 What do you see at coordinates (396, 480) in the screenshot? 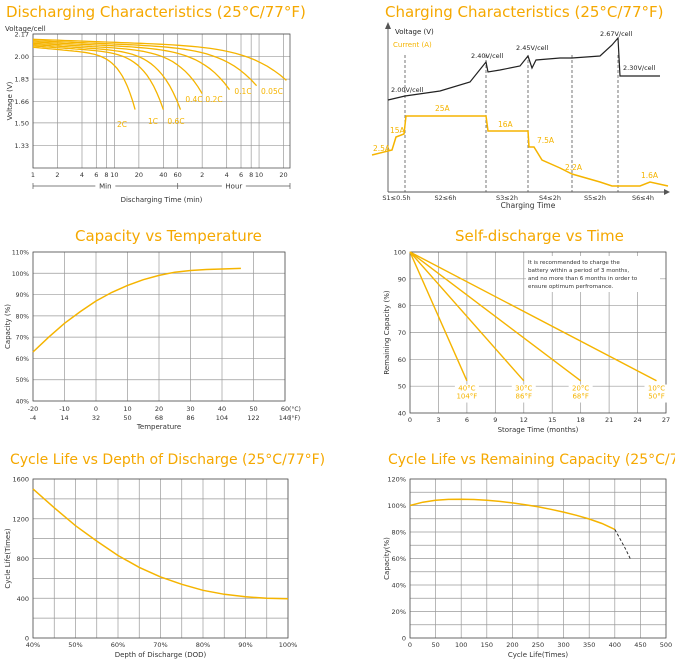
I see `cycle-rc-ytick: 120%` at bounding box center [396, 480].